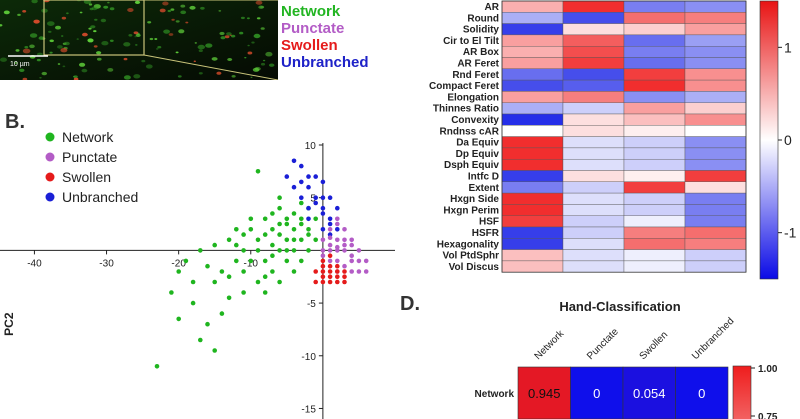  What do you see at coordinates (713, 339) in the screenshot?
I see `column-label-unbranched: Unbranched` at bounding box center [713, 339].